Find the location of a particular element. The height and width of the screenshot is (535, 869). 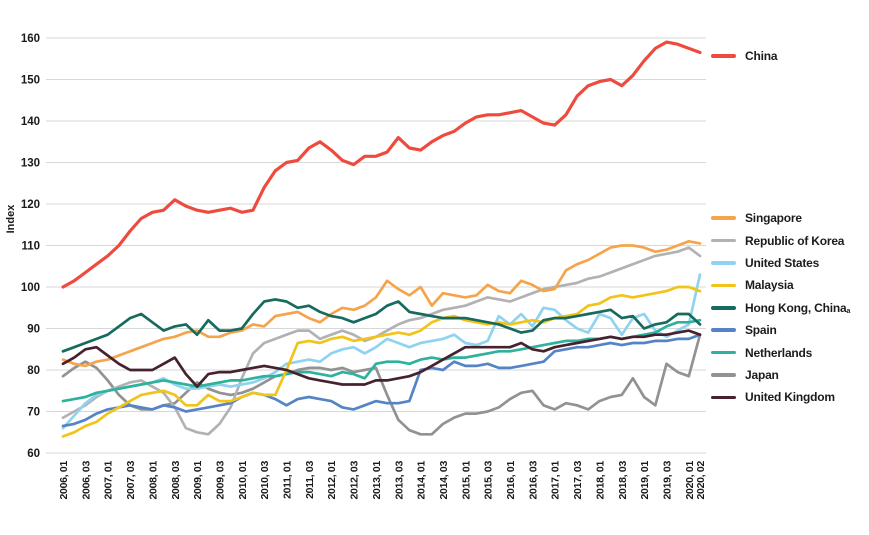

legend-item-united-kingdom: United Kingdom is located at coordinates (780, 397).